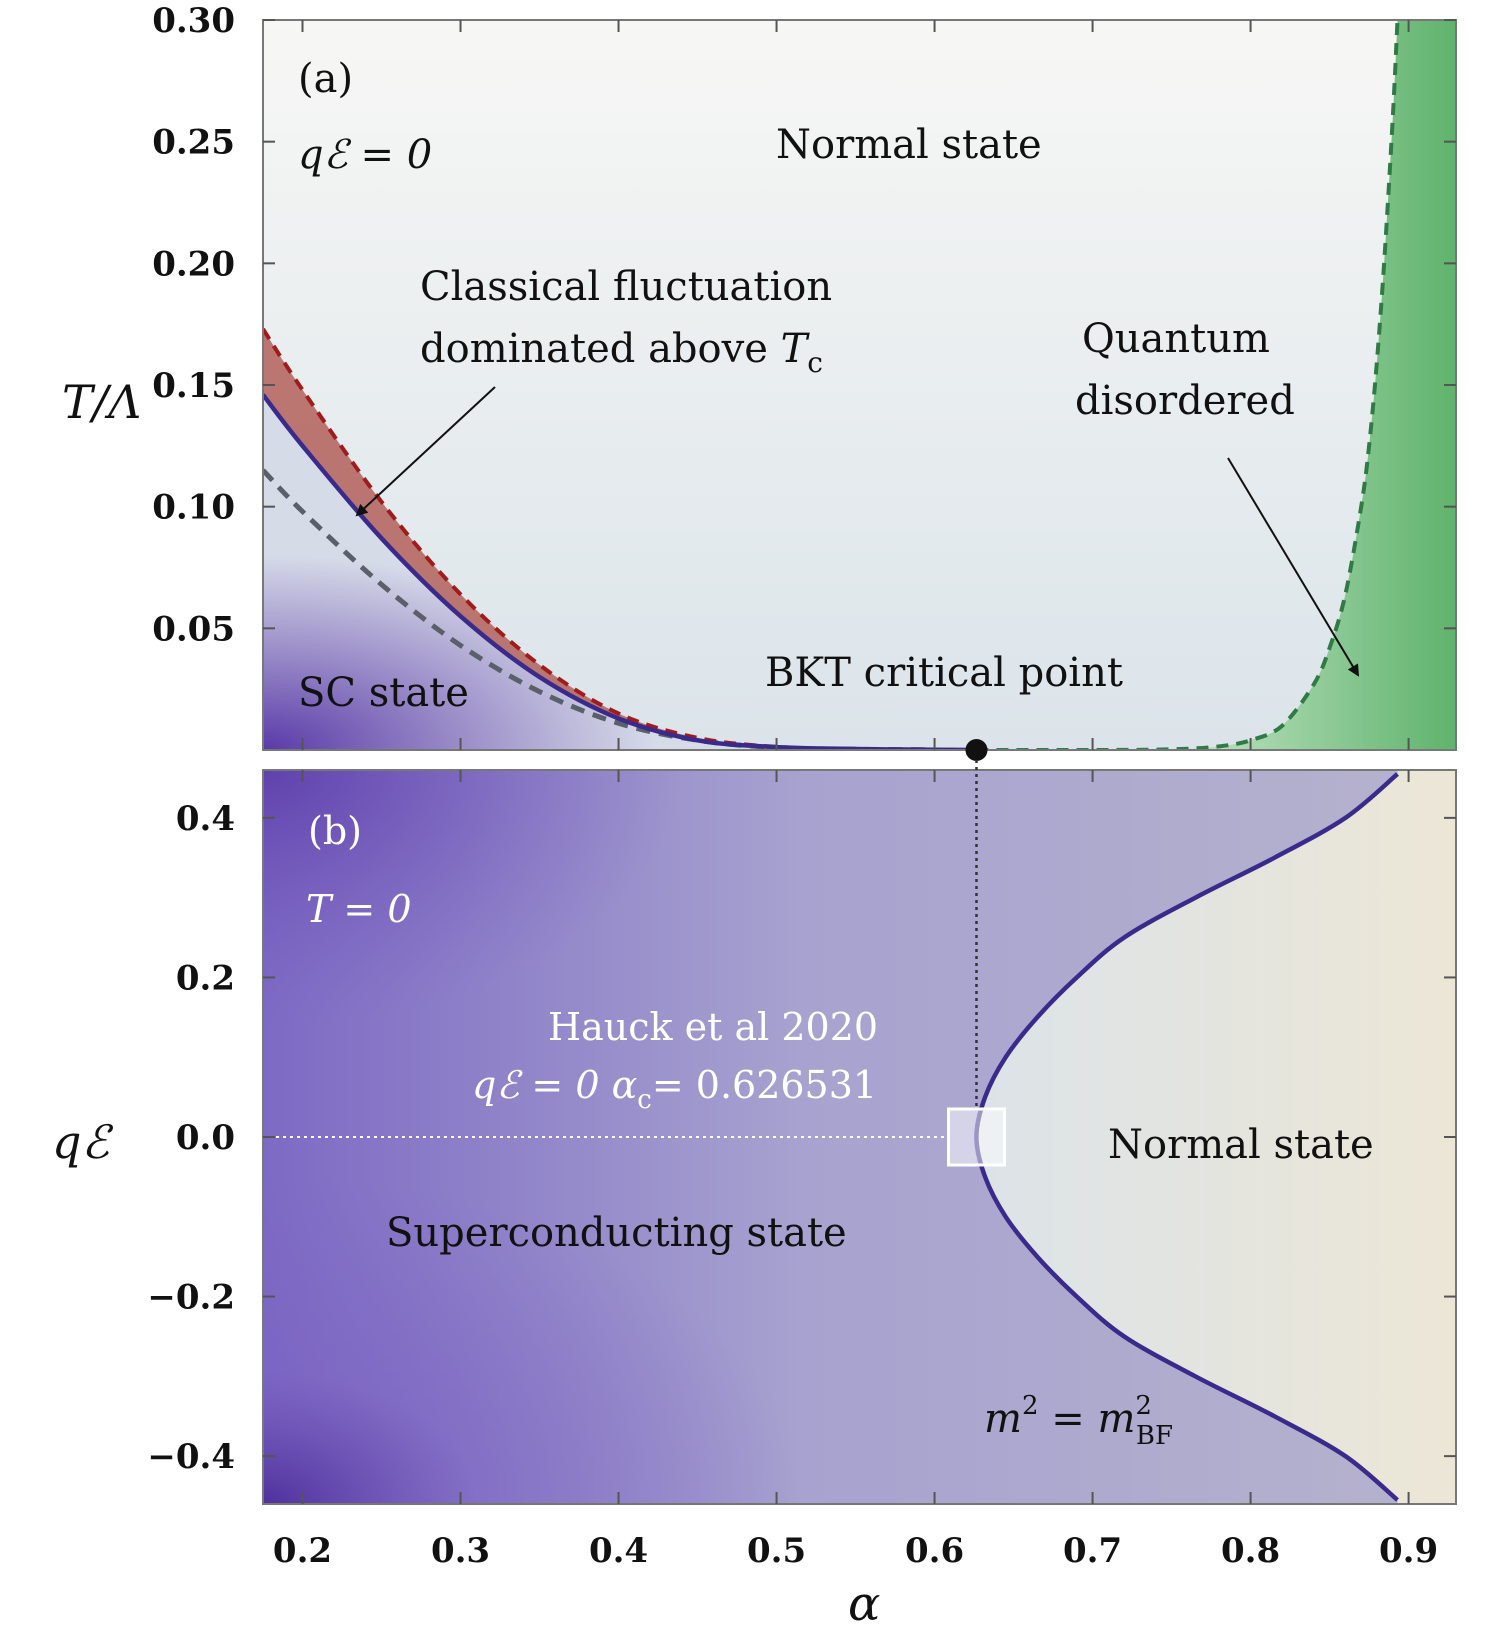 This screenshot has width=1486, height=1640. I want to click on hauck-annotation-line1: Hauck et al 2020, so click(713, 1027).